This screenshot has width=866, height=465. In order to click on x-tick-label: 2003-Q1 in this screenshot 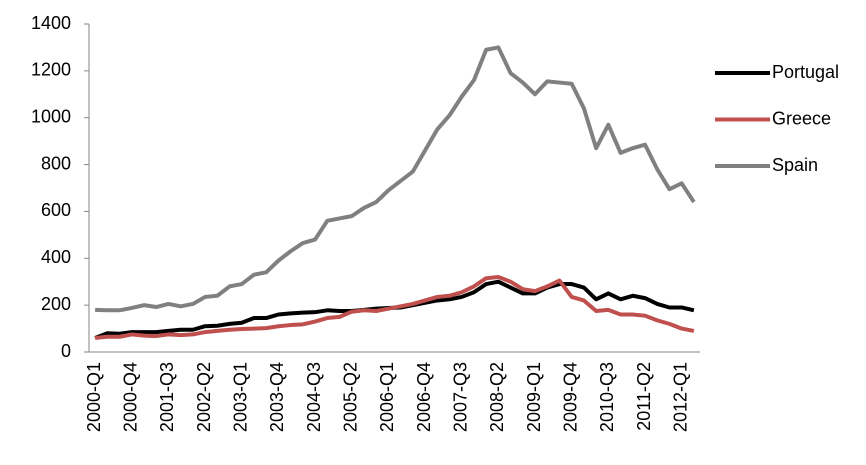, I will do `click(241, 397)`.